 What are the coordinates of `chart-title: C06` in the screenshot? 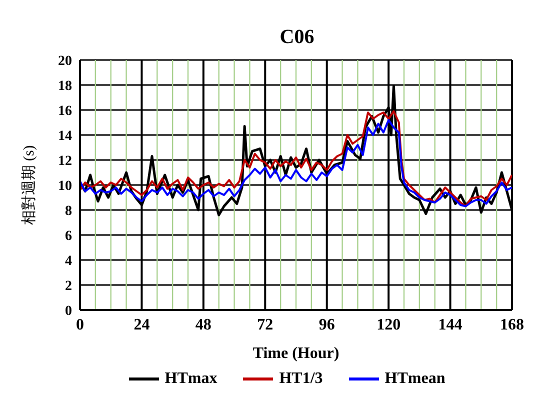 It's located at (297, 37).